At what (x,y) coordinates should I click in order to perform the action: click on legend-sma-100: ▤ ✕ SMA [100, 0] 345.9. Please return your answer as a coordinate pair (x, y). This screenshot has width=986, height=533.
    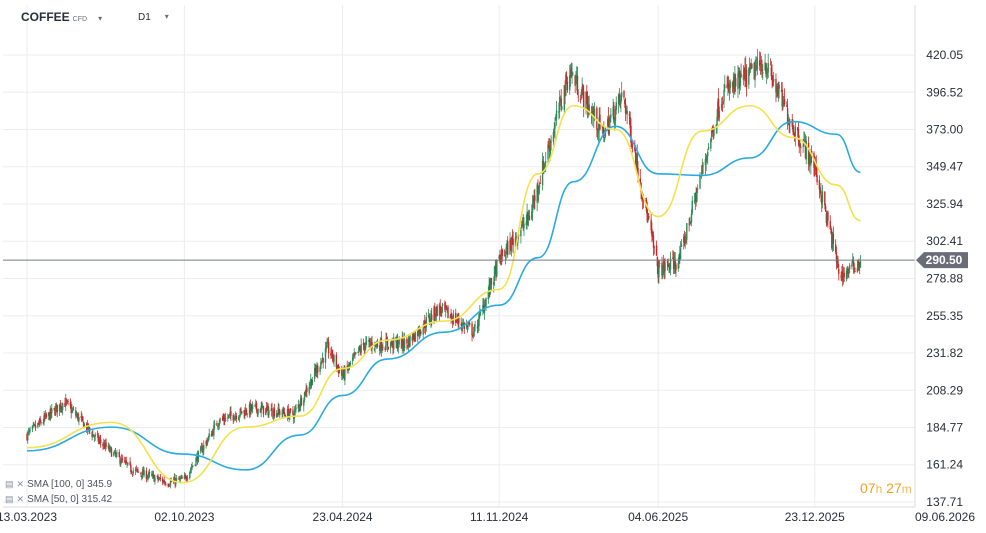
    Looking at the image, I should click on (58, 484).